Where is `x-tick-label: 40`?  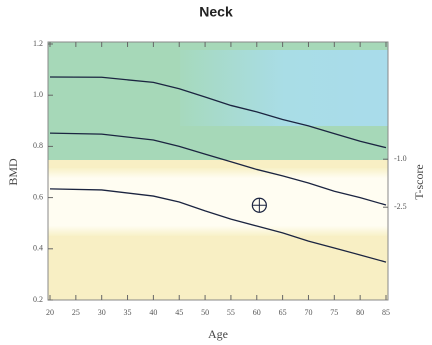
x-tick-label: 40 is located at coordinates (153, 312).